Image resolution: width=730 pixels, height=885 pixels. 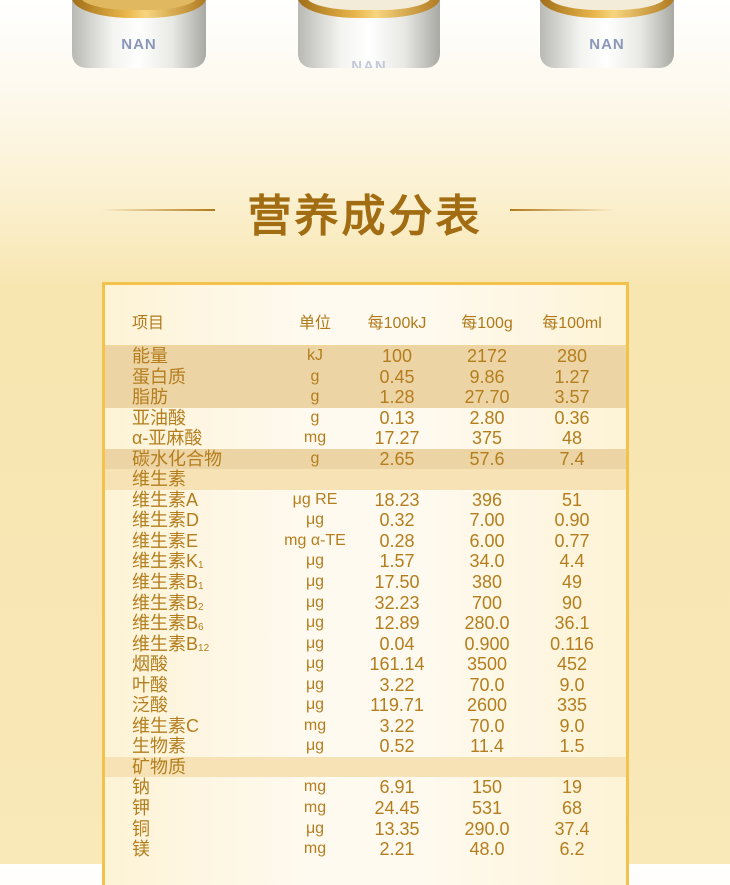 What do you see at coordinates (141, 787) in the screenshot?
I see `nutrient-name: 钠` at bounding box center [141, 787].